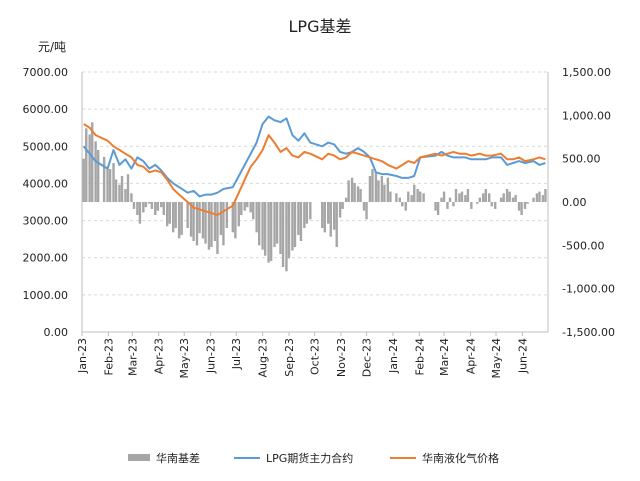  What do you see at coordinates (574, 202) in the screenshot?
I see `right-axis-tick-label: 0.00` at bounding box center [574, 202].